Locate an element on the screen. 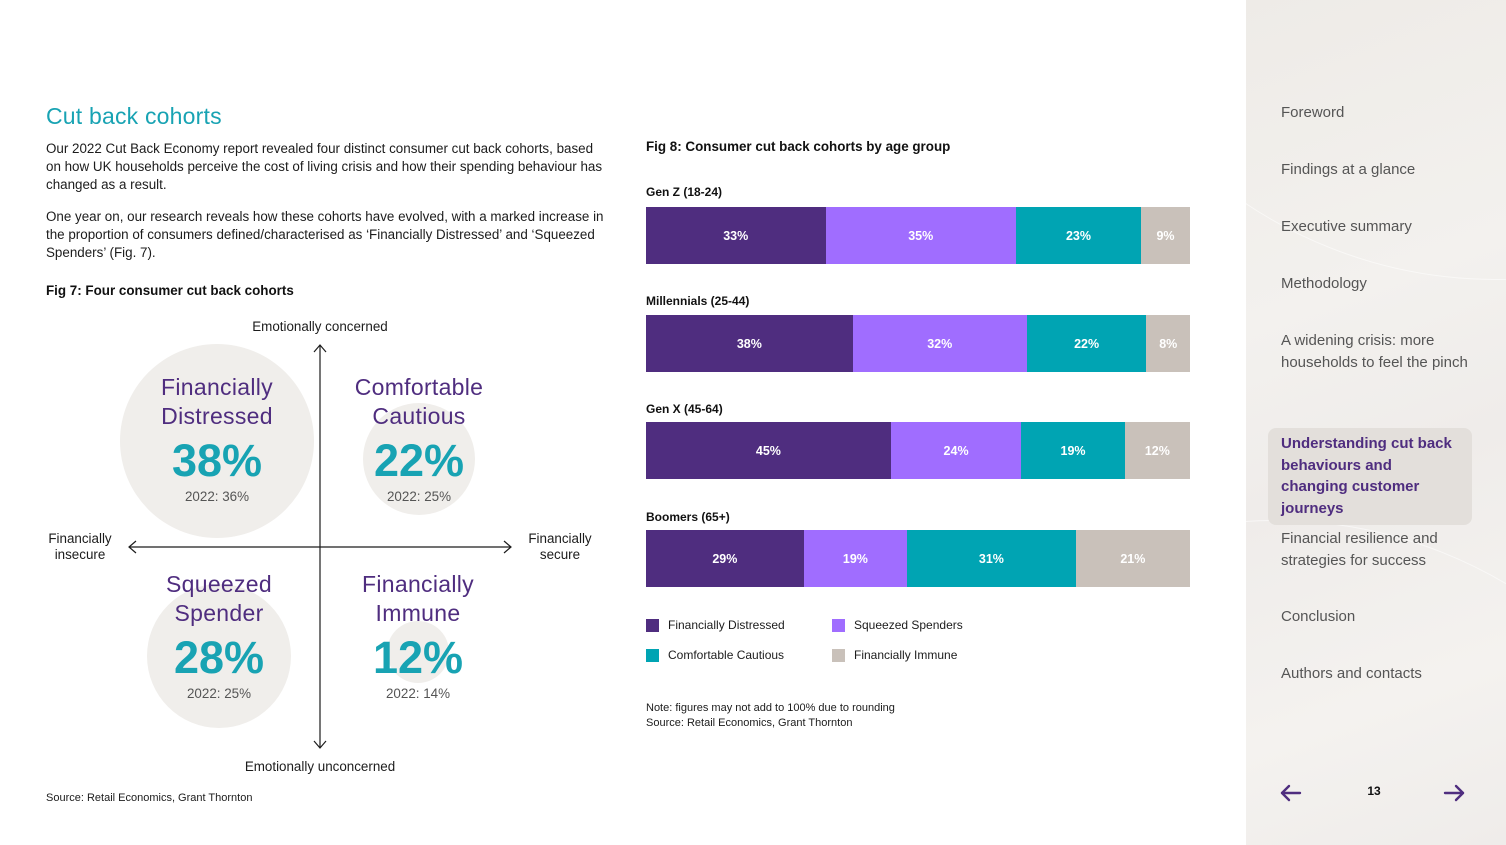  axis-label-bottom: Emotionally unconcerned is located at coordinates (320, 766).